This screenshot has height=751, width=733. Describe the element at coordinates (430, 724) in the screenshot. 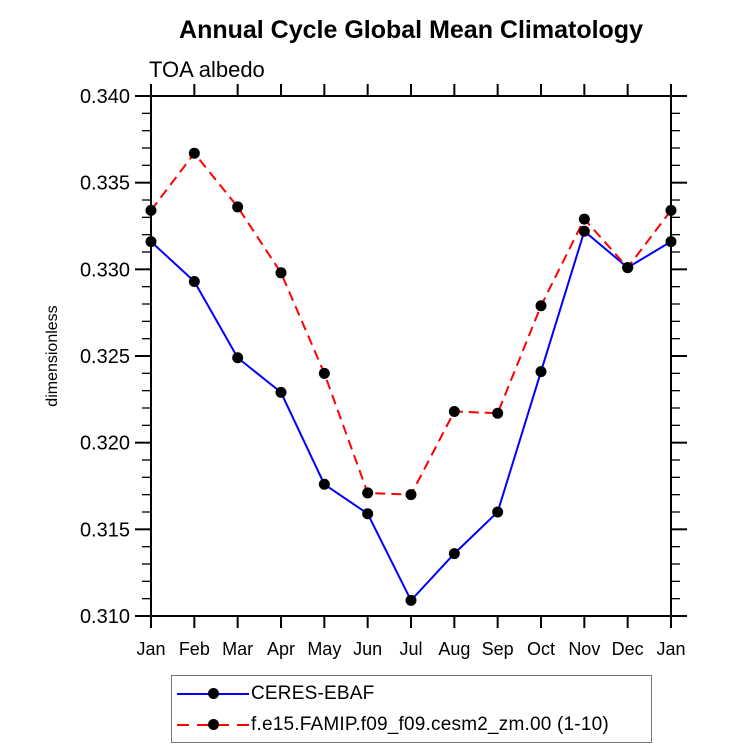

I see `legend-label-model: f.e15.FAMIP.f09_f09.cesm2_zm.00 (1-10)` at that location.